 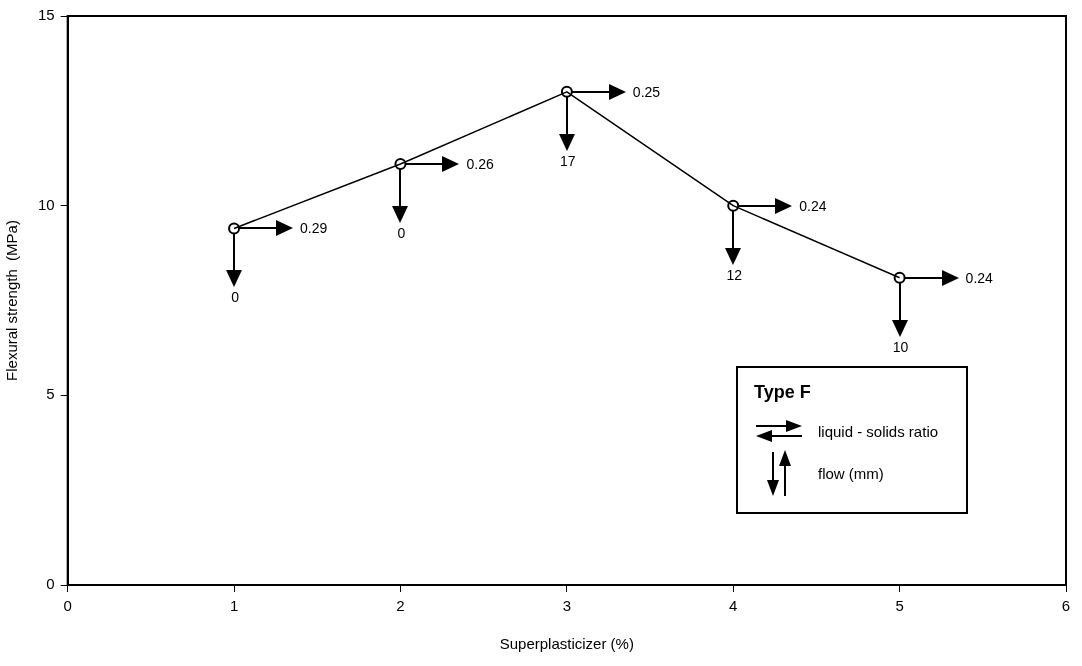 What do you see at coordinates (851, 473) in the screenshot?
I see `annotation: flow (mm)` at bounding box center [851, 473].